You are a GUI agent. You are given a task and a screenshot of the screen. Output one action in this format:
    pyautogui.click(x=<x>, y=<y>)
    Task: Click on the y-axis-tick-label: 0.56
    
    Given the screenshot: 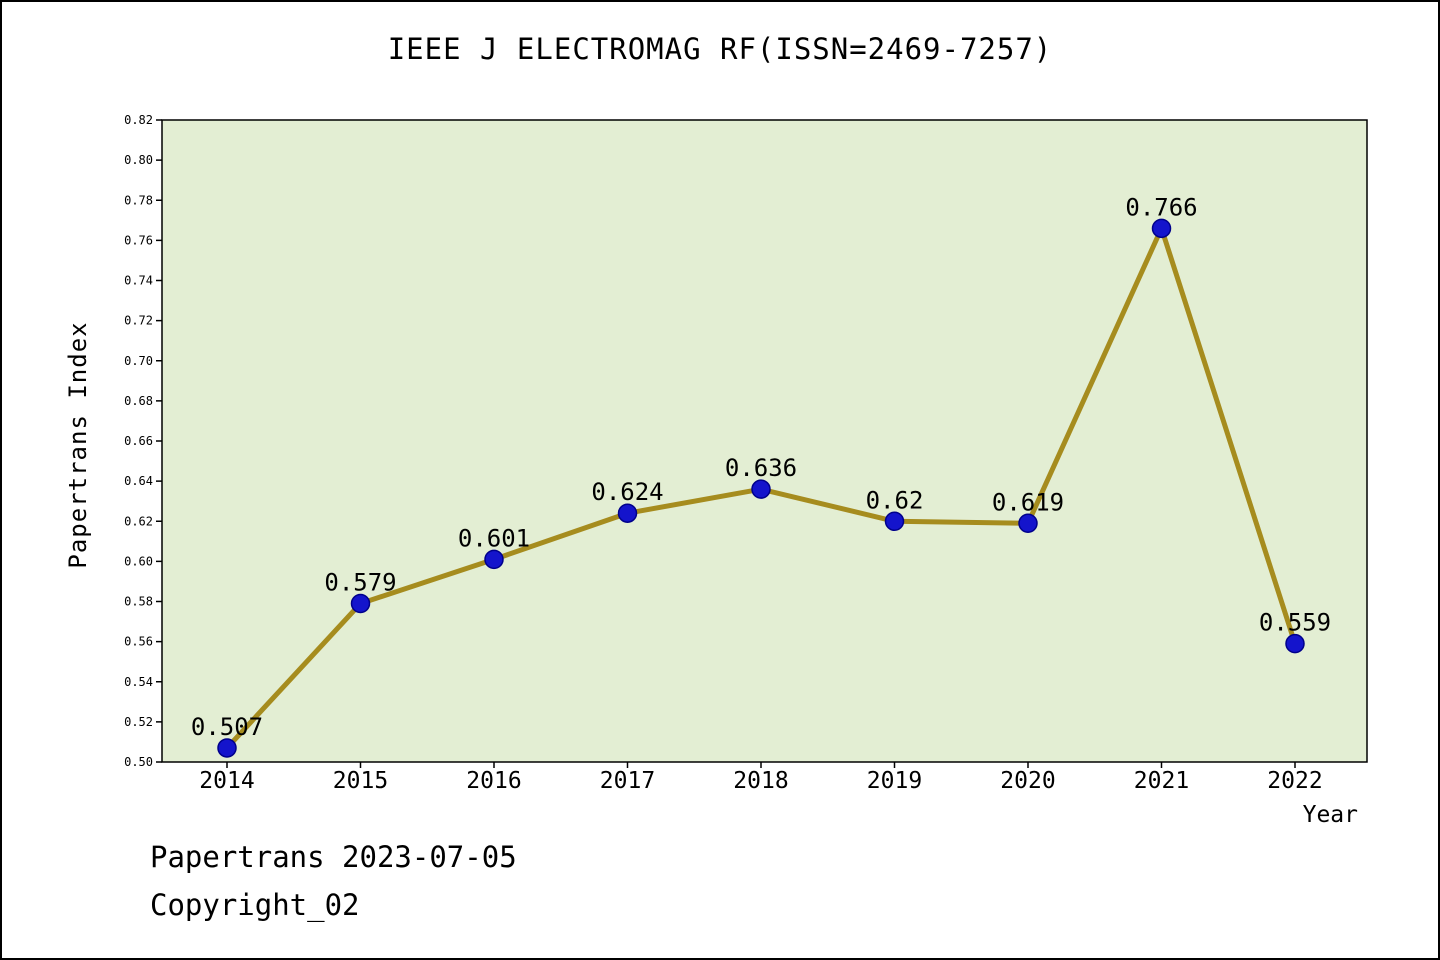 What is the action you would take?
    pyautogui.click(x=138, y=642)
    